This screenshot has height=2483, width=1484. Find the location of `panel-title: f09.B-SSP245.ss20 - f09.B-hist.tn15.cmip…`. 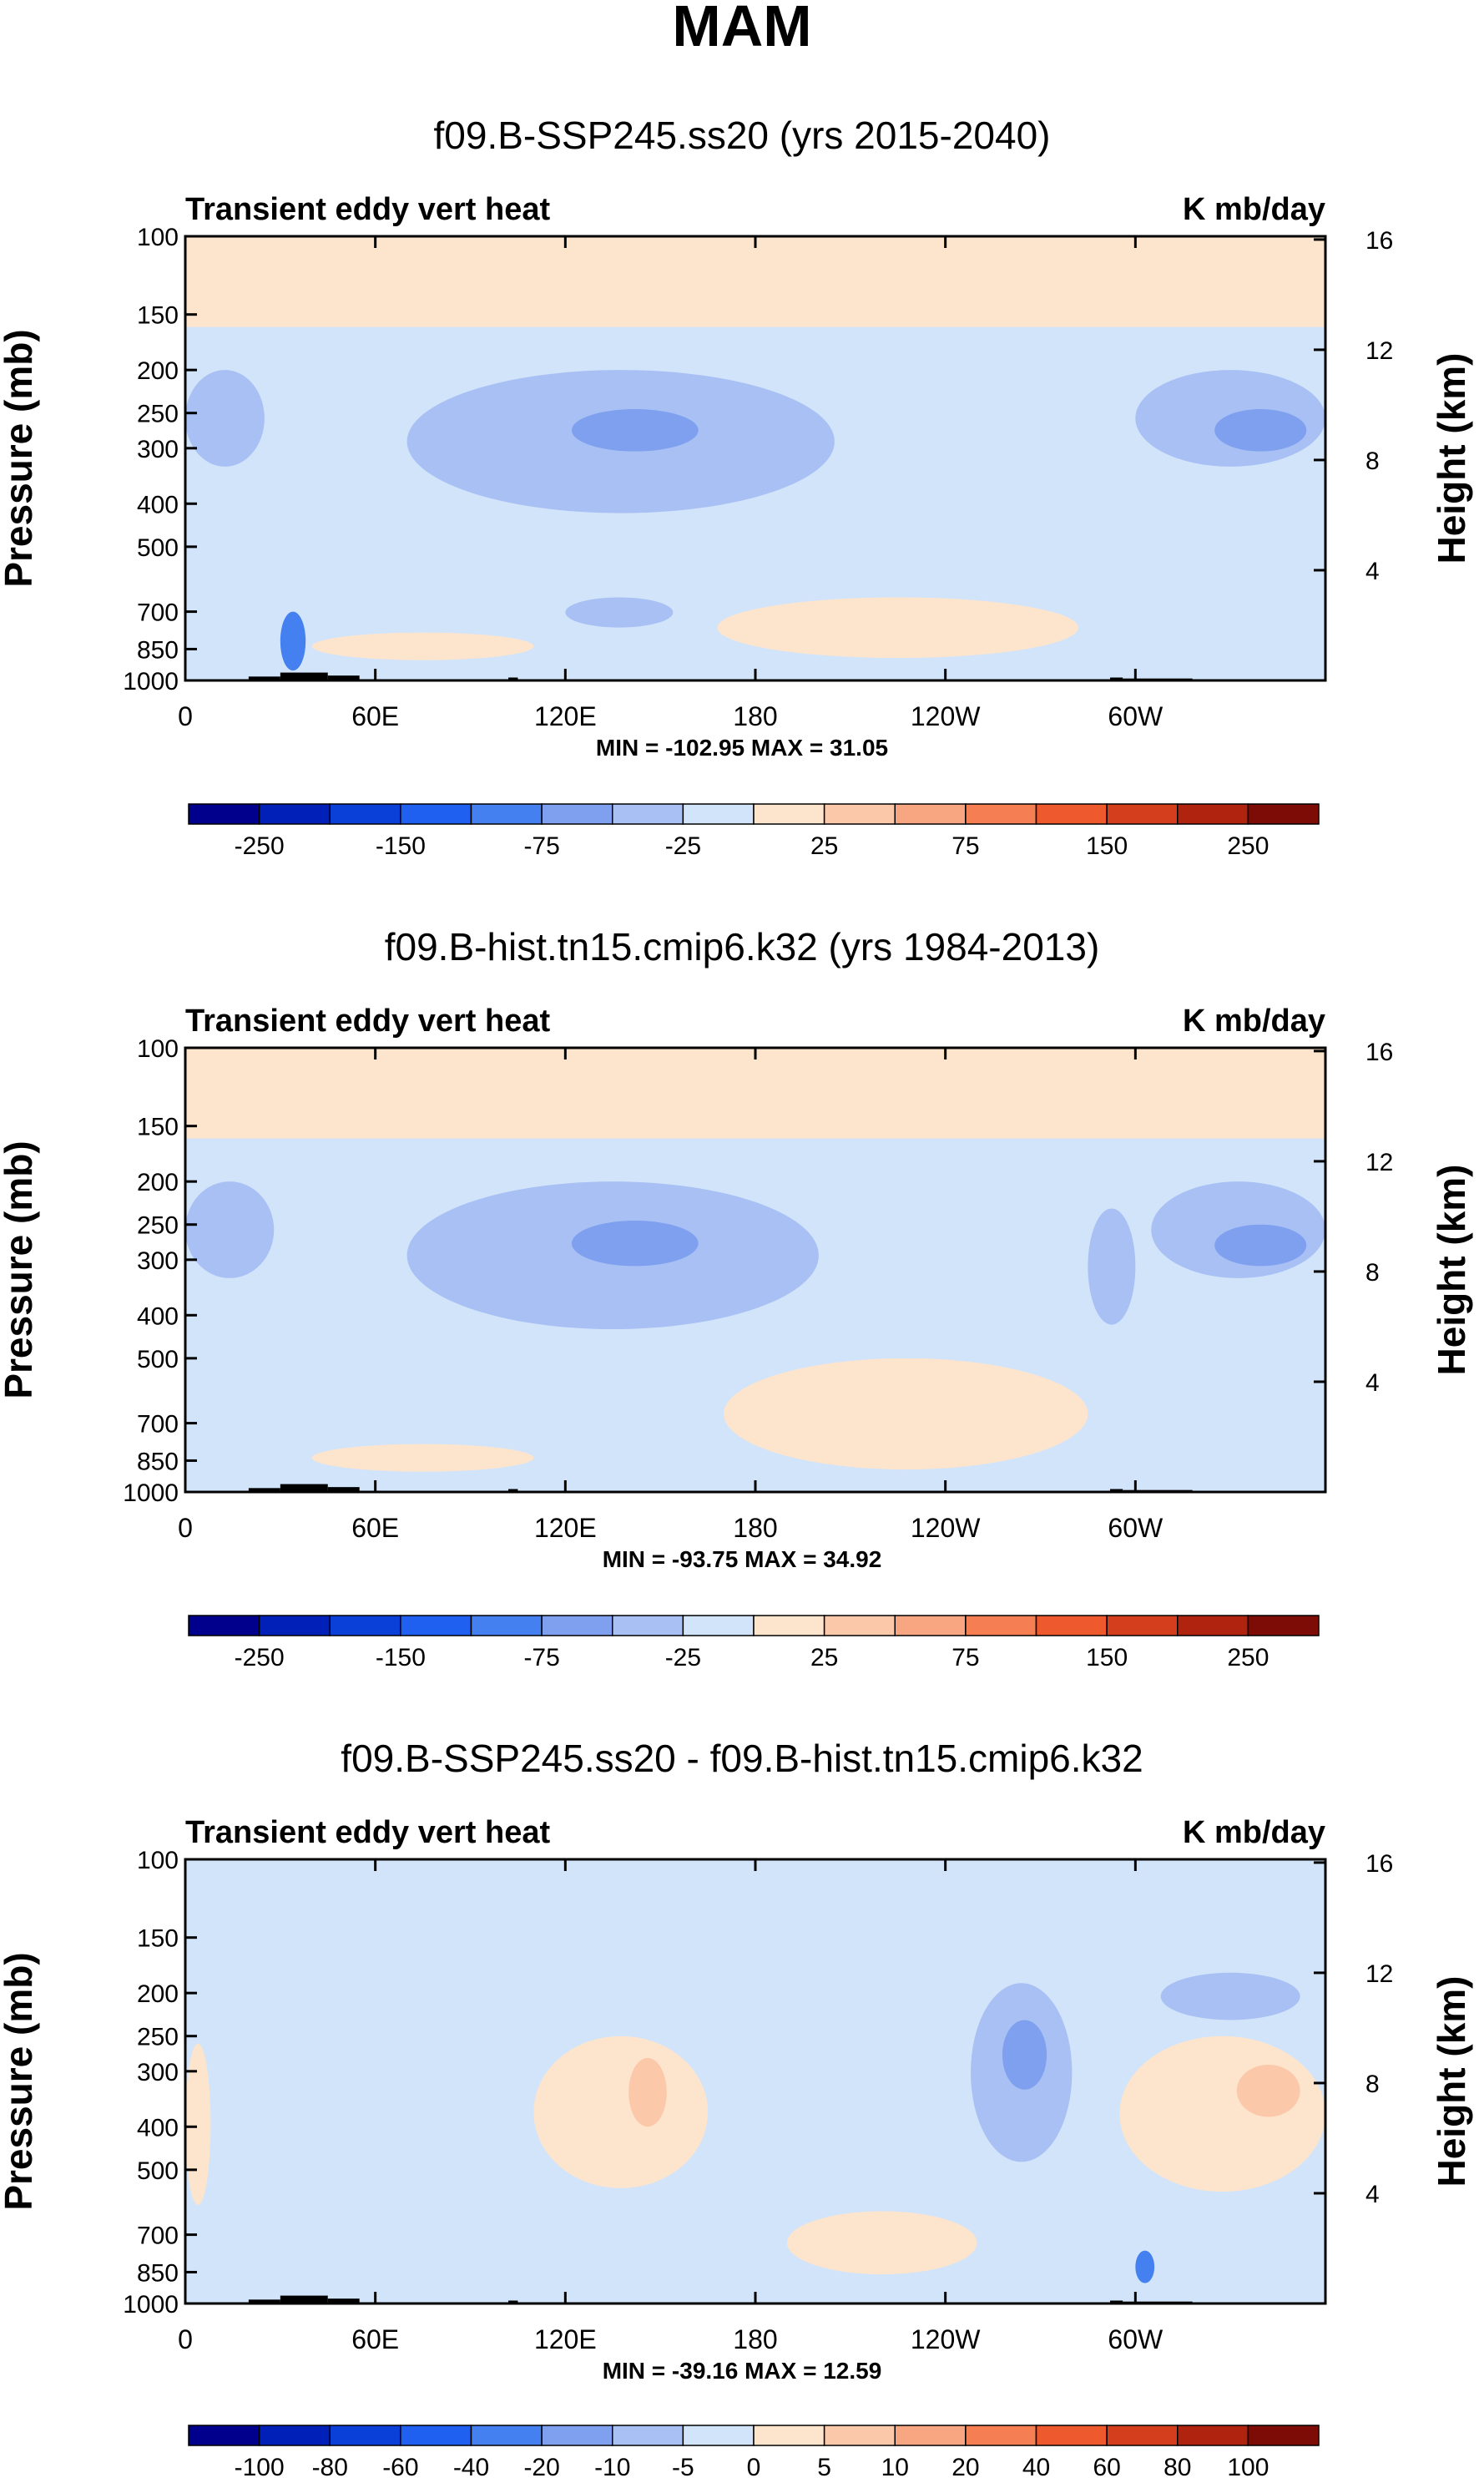

panel-title: f09.B-SSP245.ss20 - f09.B-hist.tn15.cmip… is located at coordinates (742, 1758).